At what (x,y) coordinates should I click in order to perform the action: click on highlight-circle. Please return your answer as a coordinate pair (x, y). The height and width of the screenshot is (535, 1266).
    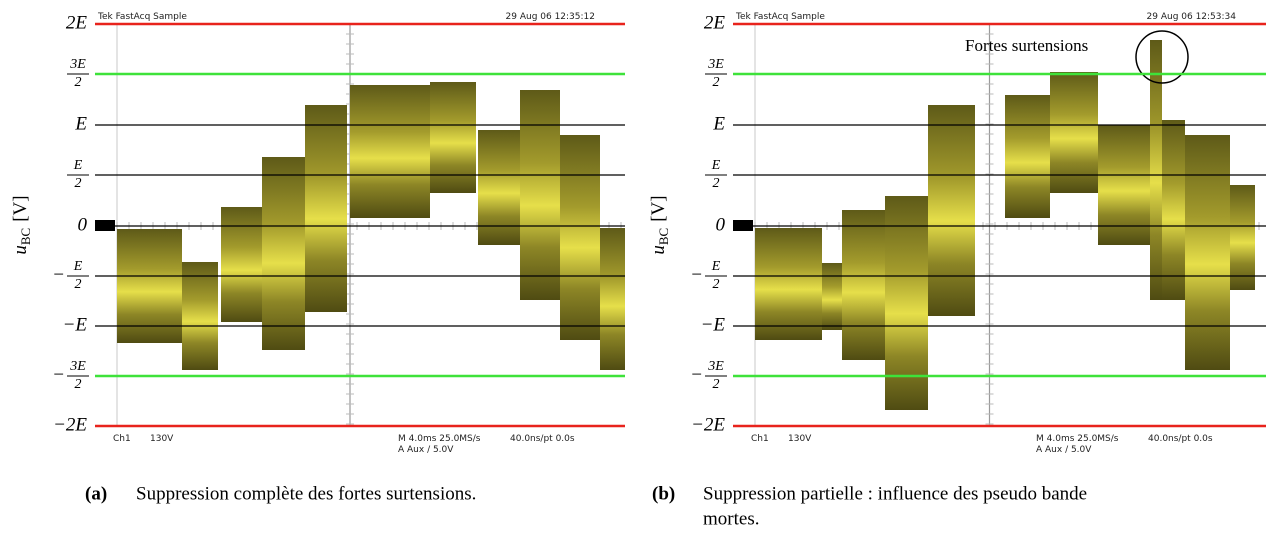
    Looking at the image, I should click on (1162, 57).